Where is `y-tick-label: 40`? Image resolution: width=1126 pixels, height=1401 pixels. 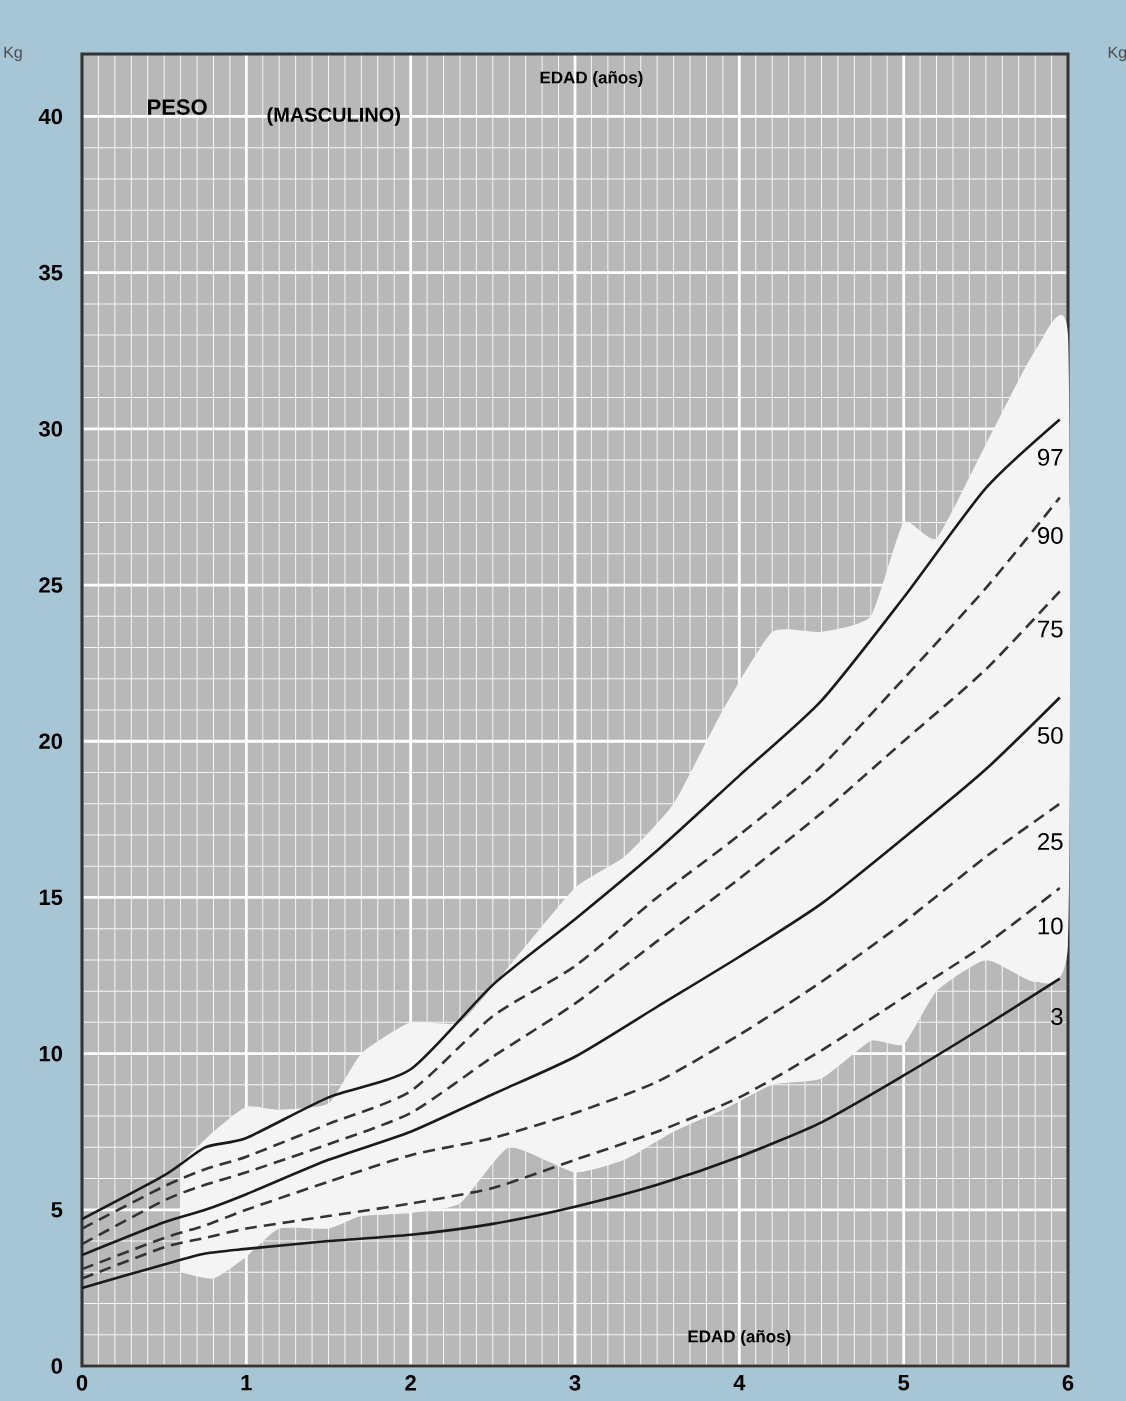 y-tick-label: 40 is located at coordinates (50, 116).